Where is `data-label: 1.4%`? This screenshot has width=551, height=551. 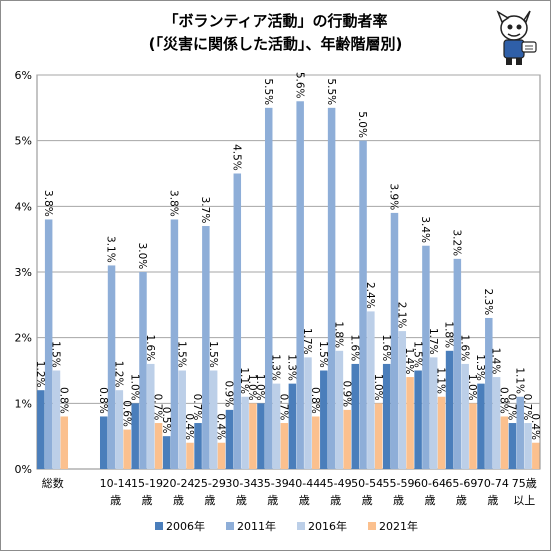
data-label: 1.4% is located at coordinates (496, 361).